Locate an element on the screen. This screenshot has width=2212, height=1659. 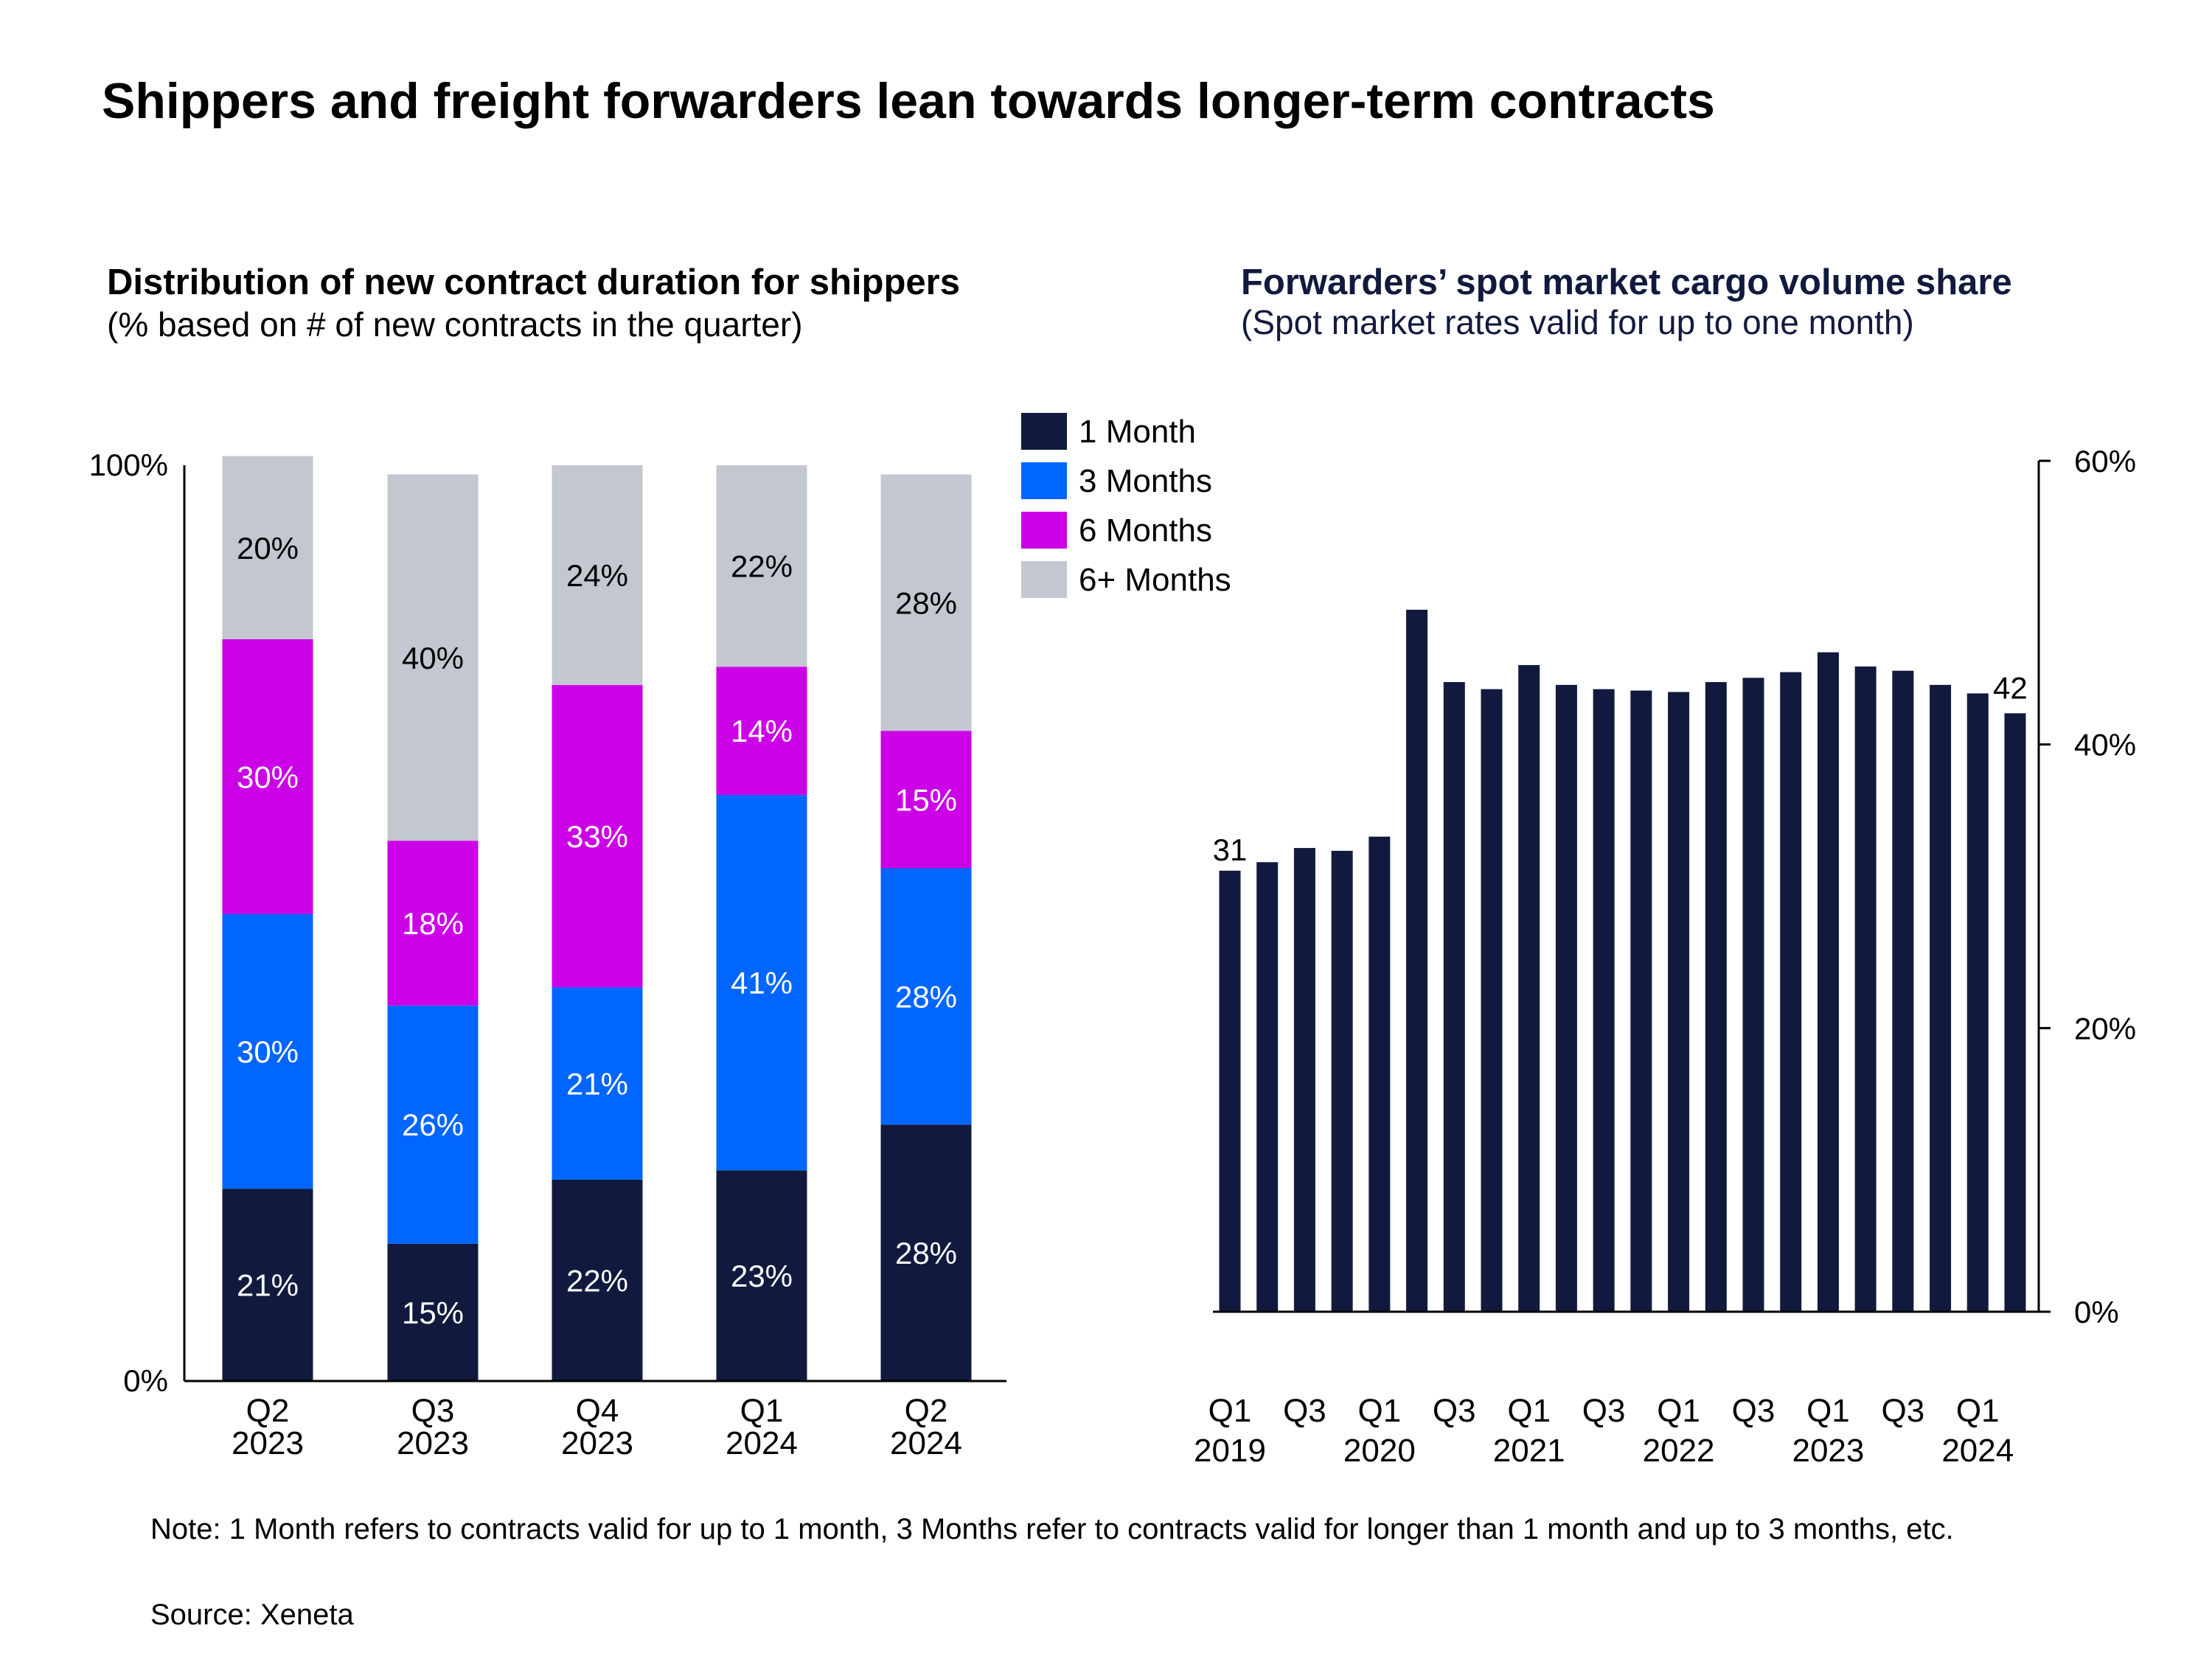
segment-label: 20% is located at coordinates (268, 548).